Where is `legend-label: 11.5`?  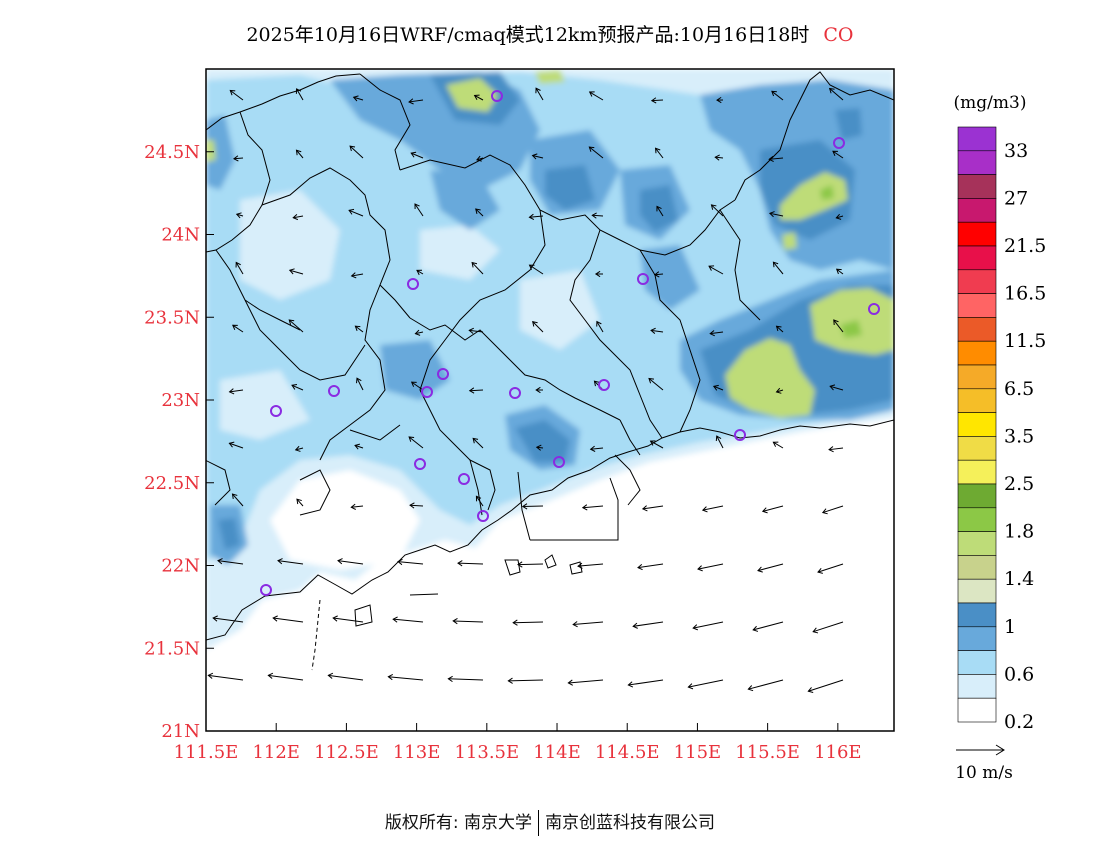
legend-label: 11.5 is located at coordinates (1025, 341).